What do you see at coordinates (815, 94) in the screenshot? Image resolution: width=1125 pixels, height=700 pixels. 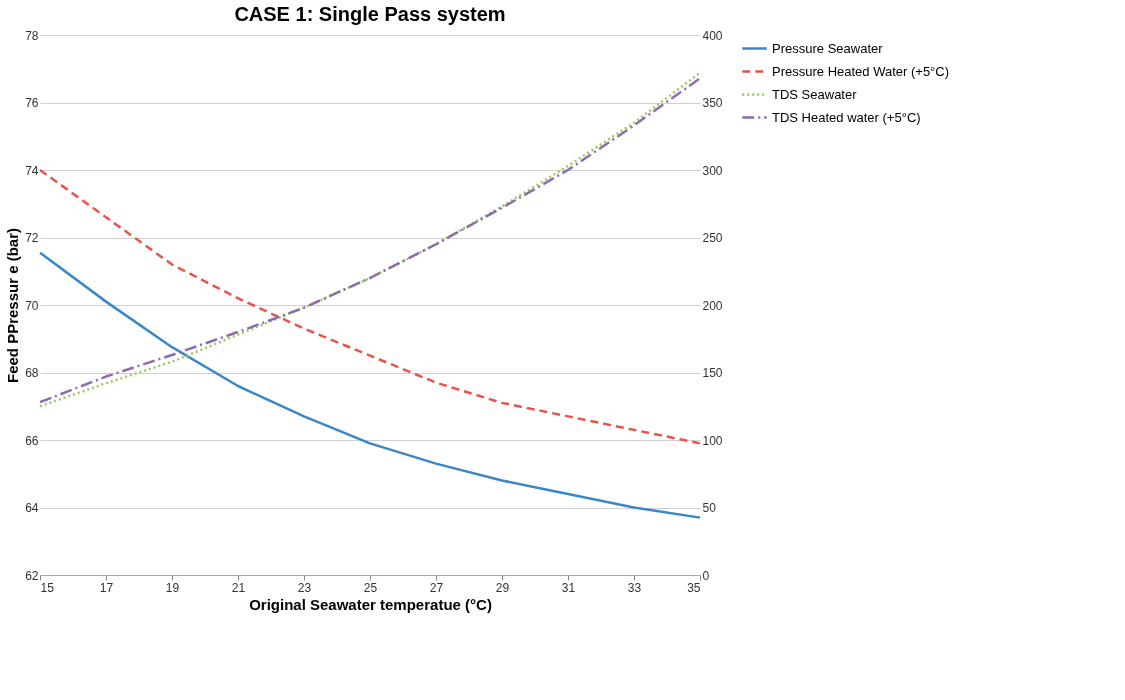 I see `legend-label: TDS Seawater` at bounding box center [815, 94].